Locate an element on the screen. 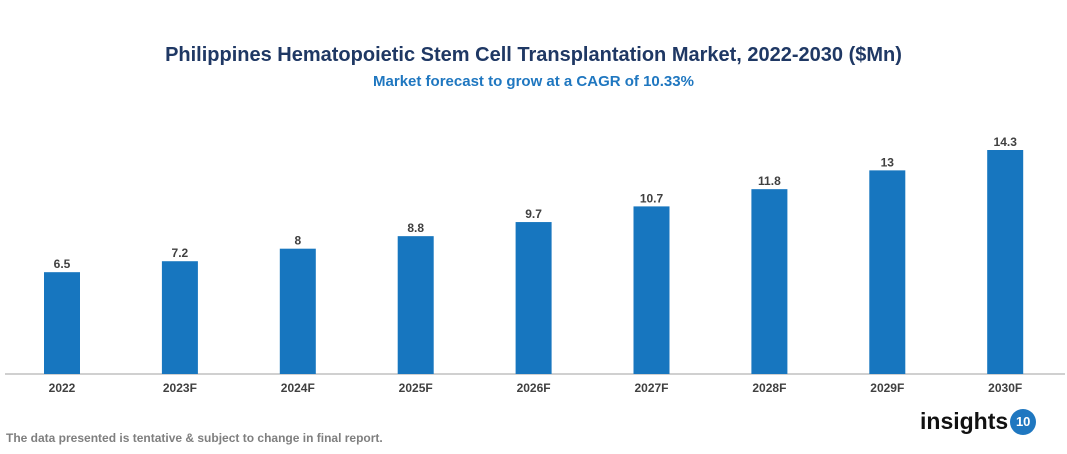 The height and width of the screenshot is (454, 1067). data-label-2023F: 7.2 is located at coordinates (180, 253).